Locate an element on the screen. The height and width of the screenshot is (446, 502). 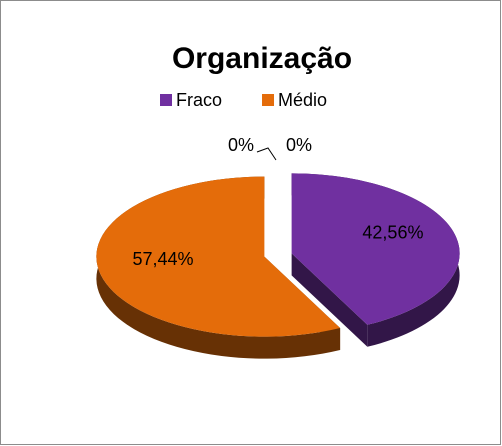
chart-title: Organização is located at coordinates (262, 58).